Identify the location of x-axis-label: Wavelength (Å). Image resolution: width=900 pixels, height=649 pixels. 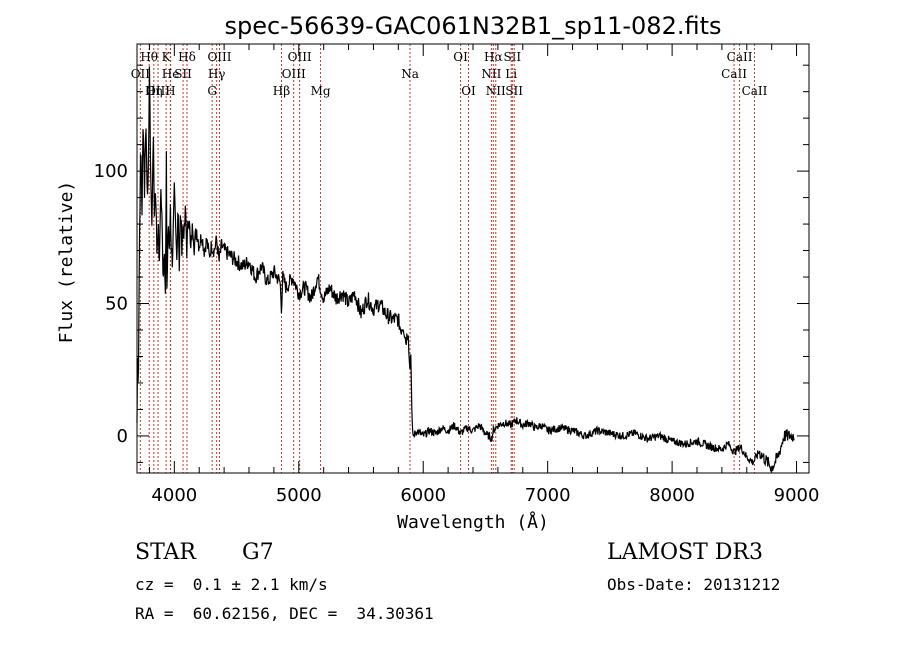
(473, 522).